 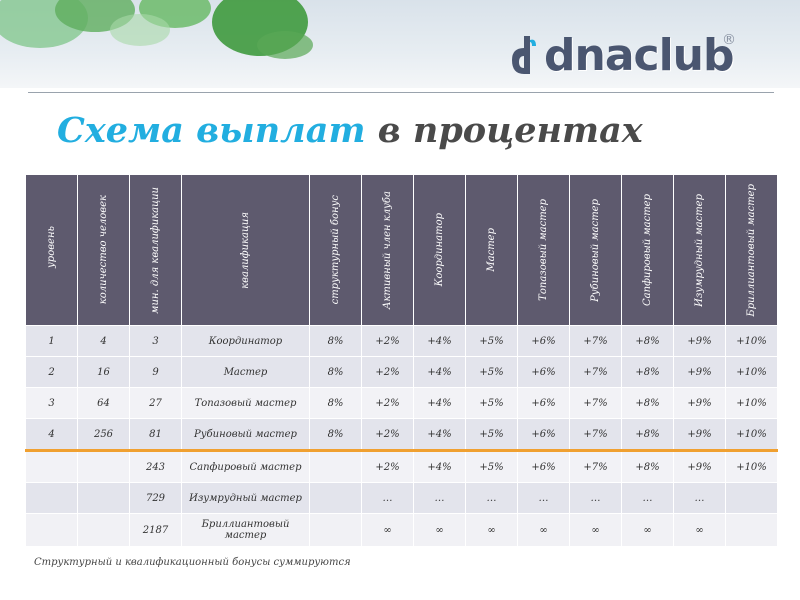 I want to click on table-cell: 1, so click(x=51, y=341).